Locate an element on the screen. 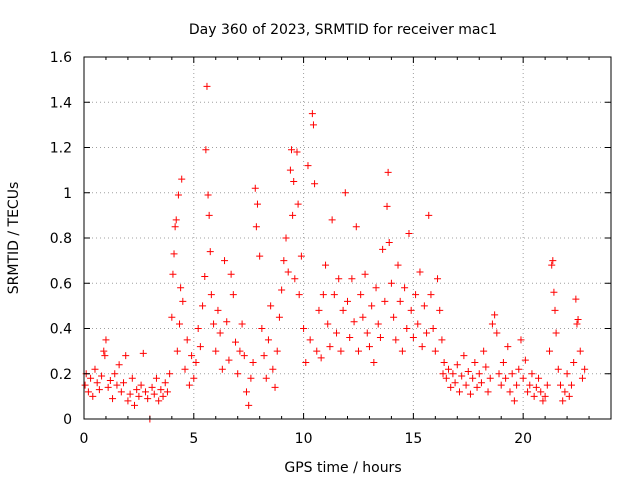 The width and height of the screenshot is (640, 480). x-tick-label: 15 is located at coordinates (413, 439).